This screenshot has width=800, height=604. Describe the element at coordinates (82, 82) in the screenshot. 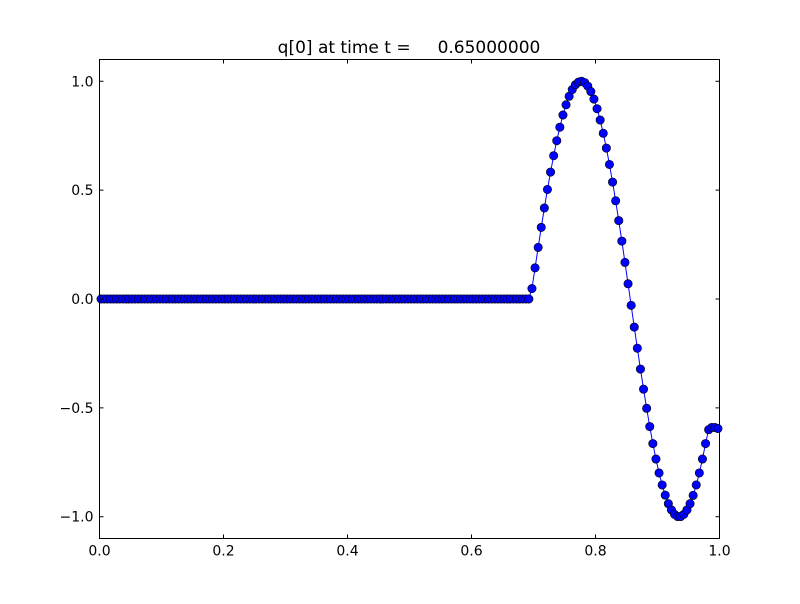

I see `y-tick-label: 1.0` at that location.